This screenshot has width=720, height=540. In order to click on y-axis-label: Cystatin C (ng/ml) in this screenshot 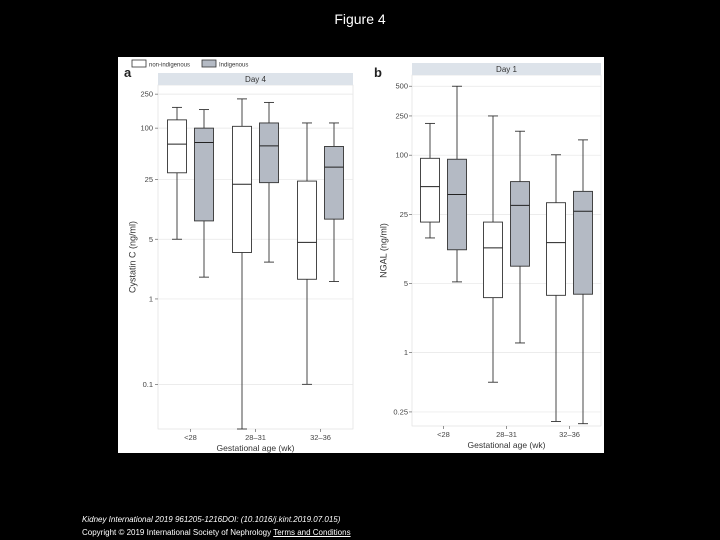, I will do `click(132, 257)`.